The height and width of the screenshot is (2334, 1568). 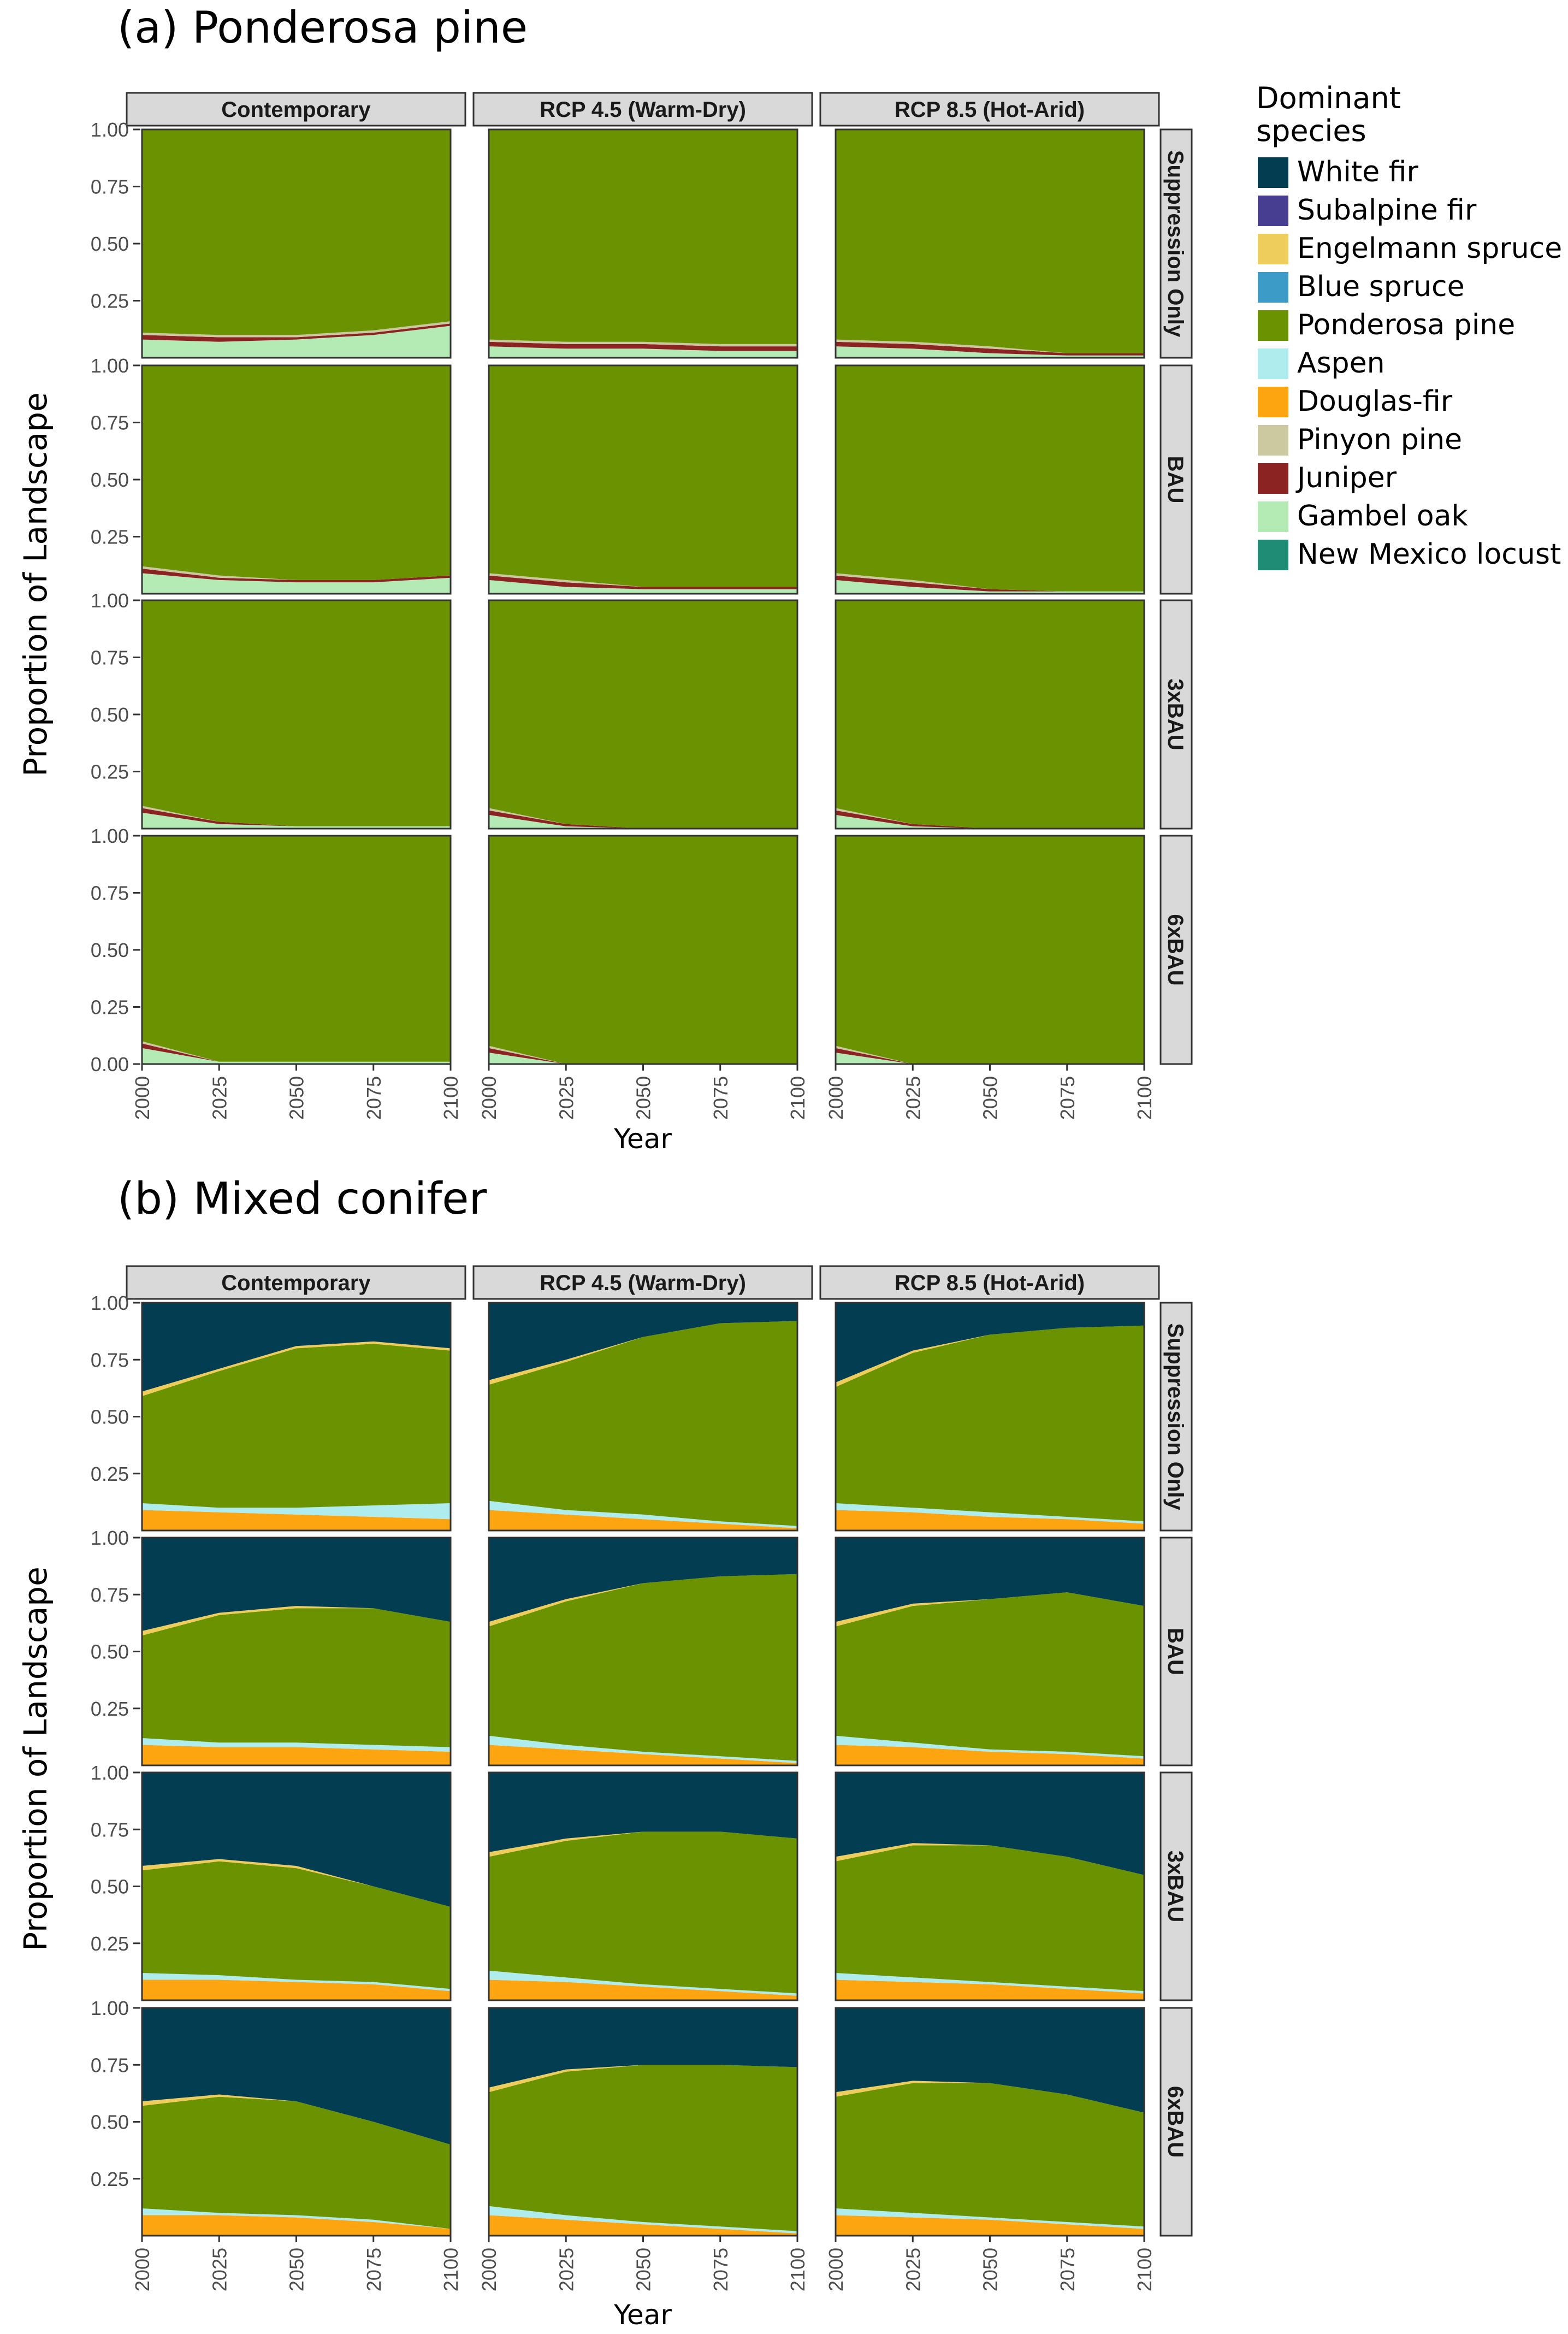 What do you see at coordinates (296, 1282) in the screenshot?
I see `column-strip-bg` at bounding box center [296, 1282].